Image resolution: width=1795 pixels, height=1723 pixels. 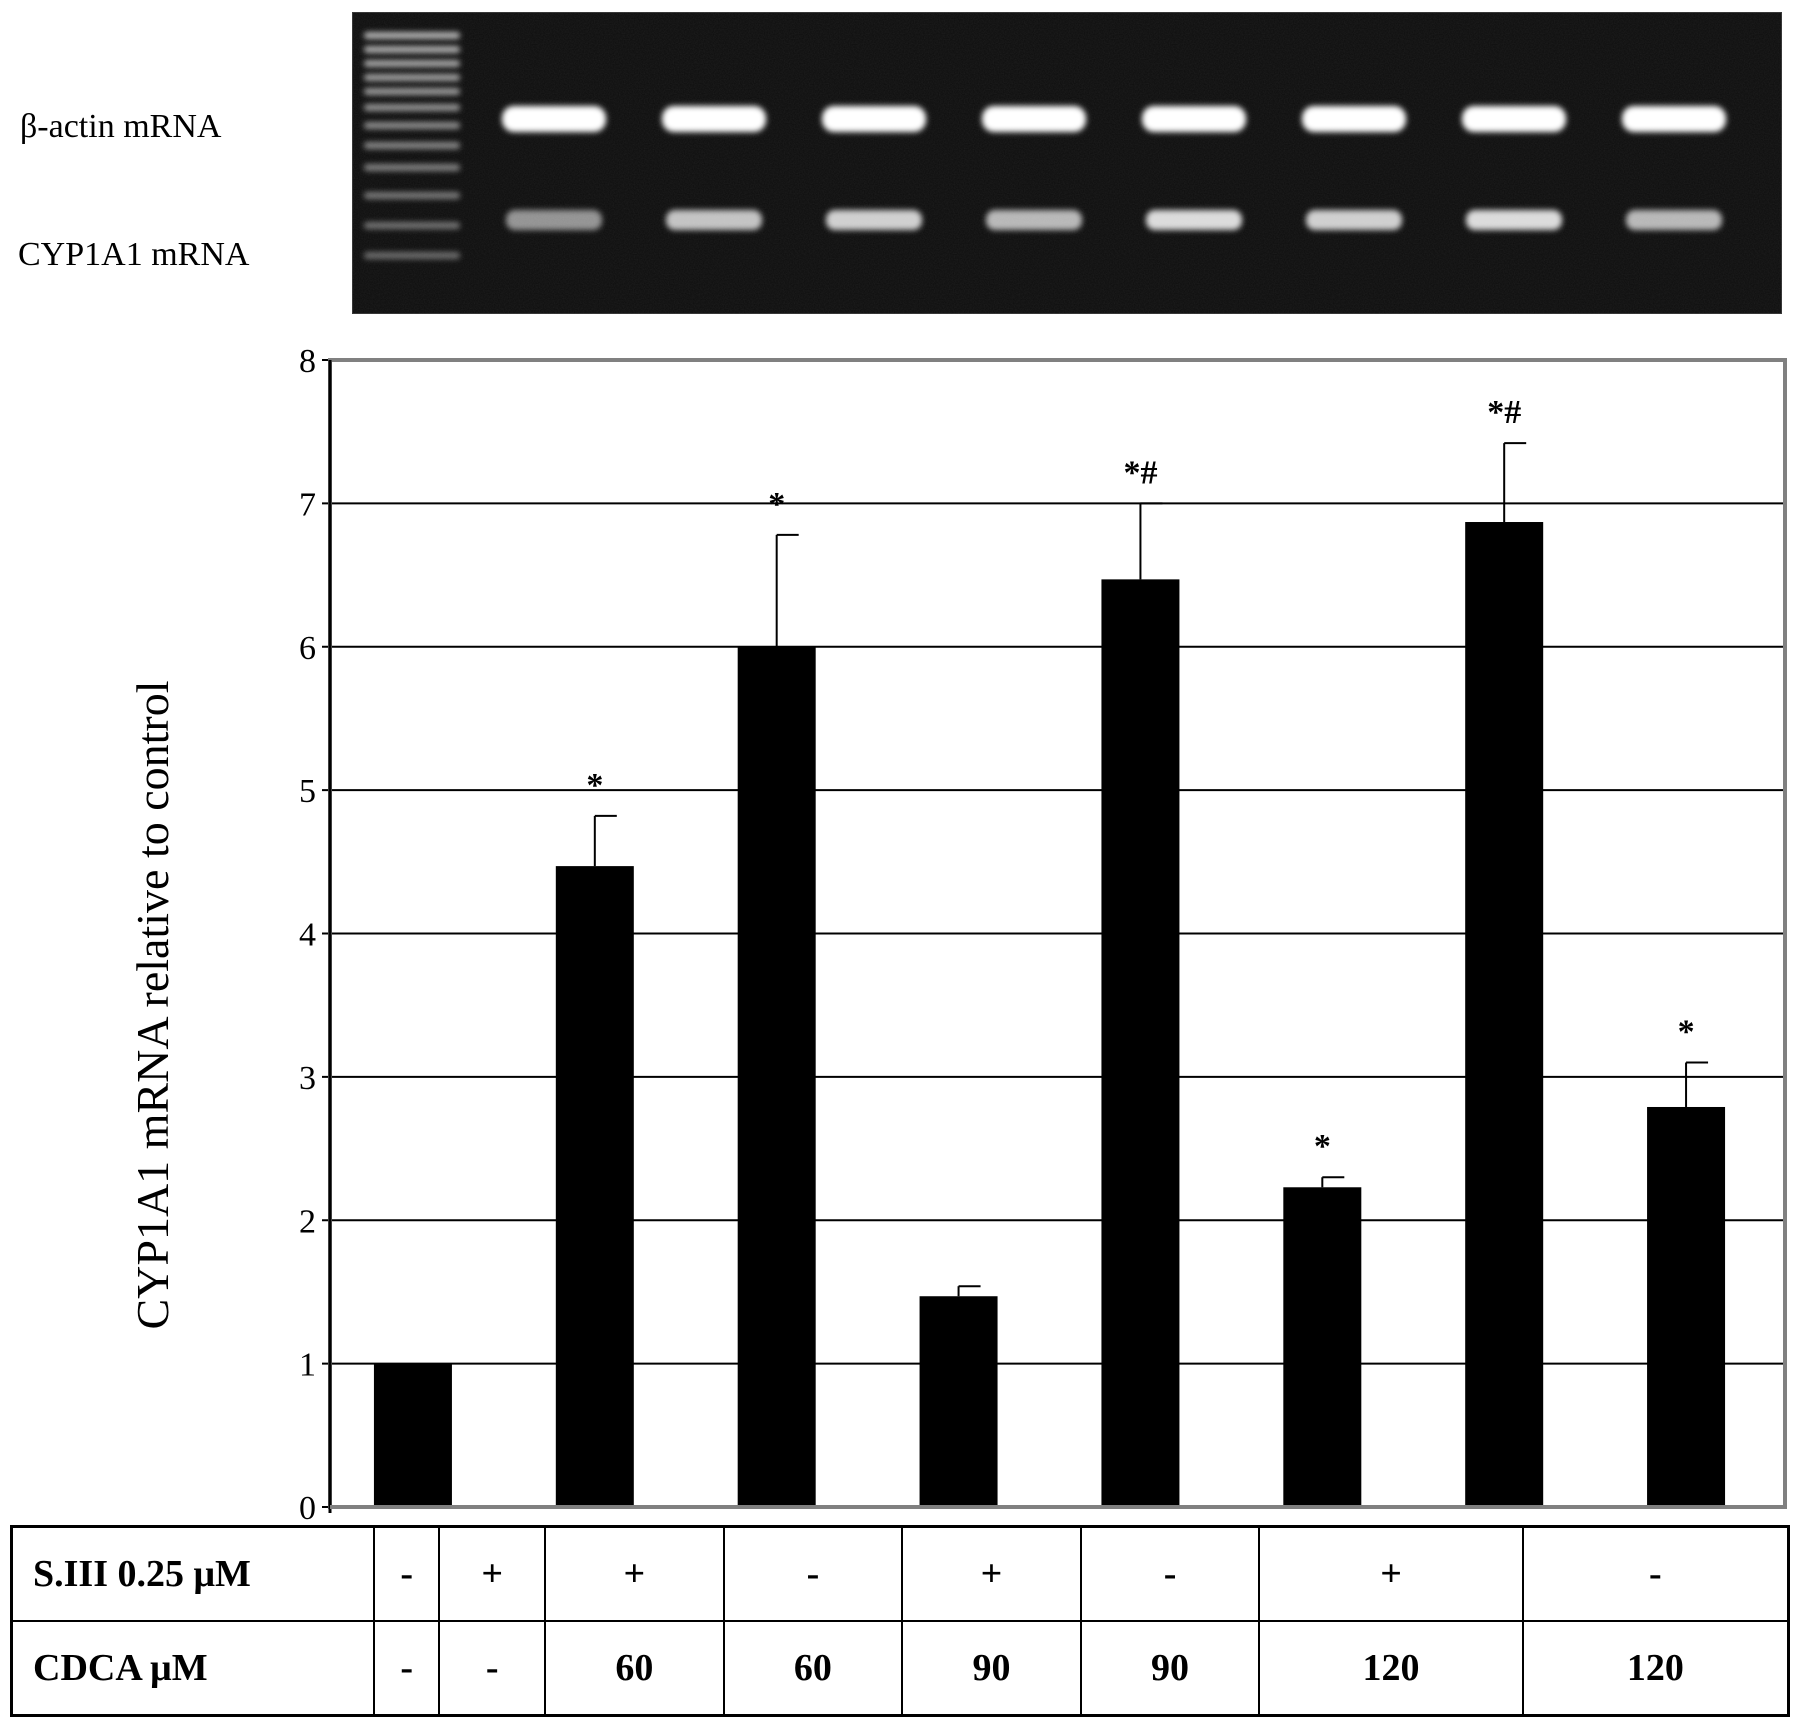 What do you see at coordinates (307, 648) in the screenshot?
I see `y-tick-label: 6` at bounding box center [307, 648].